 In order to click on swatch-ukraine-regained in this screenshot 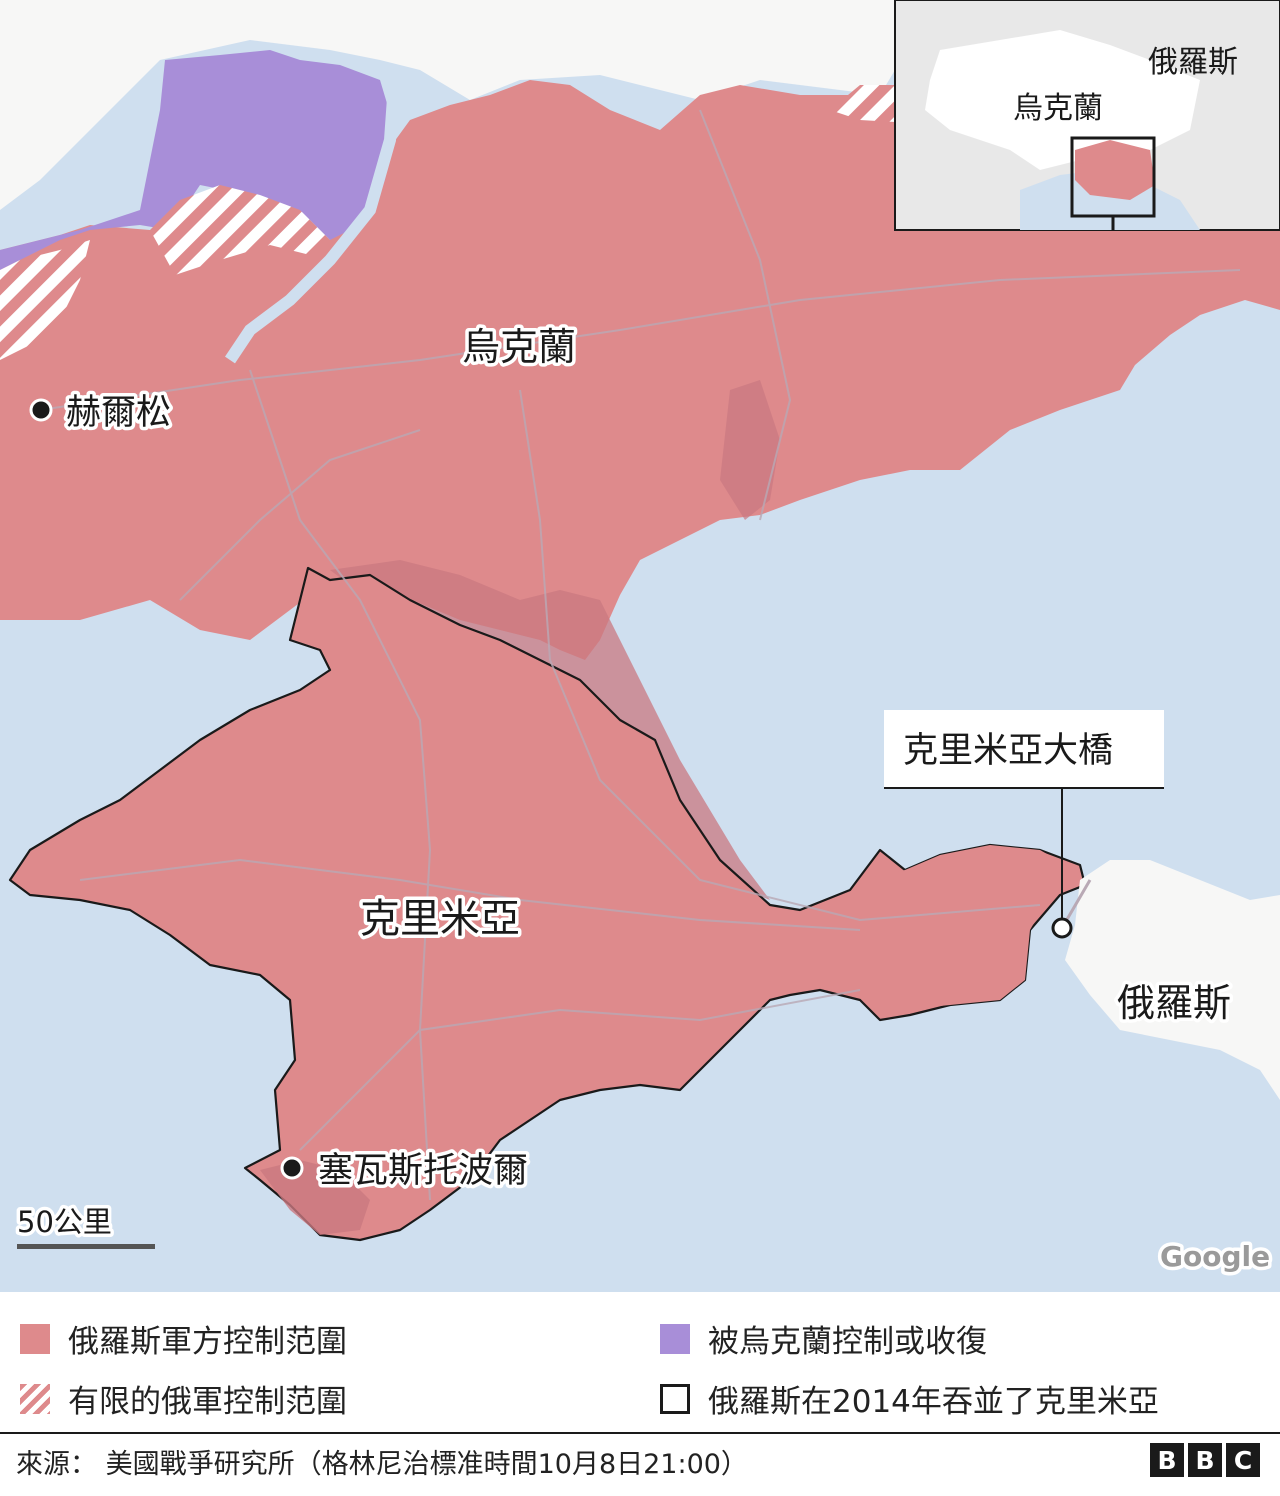, I will do `click(675, 1338)`.